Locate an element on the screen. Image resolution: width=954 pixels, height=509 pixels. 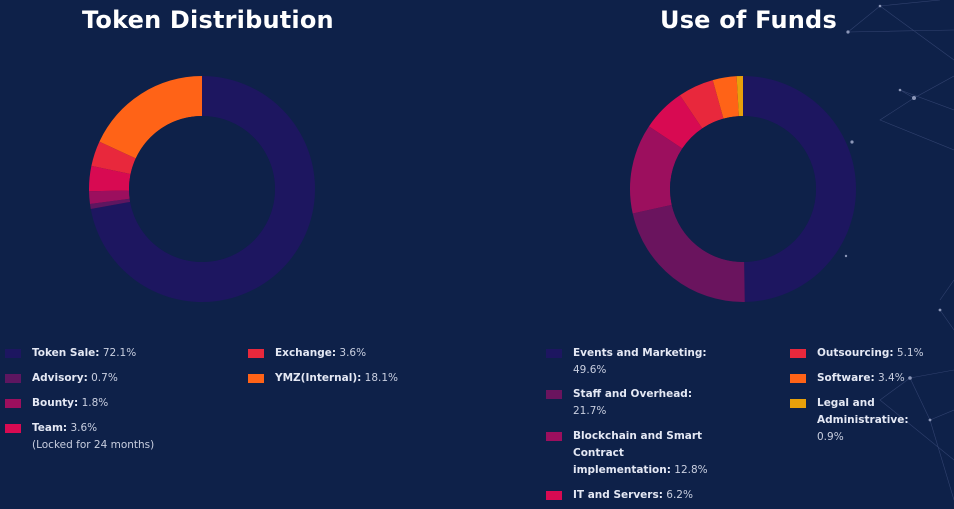
legend-value: 18.1% is located at coordinates (380, 378).